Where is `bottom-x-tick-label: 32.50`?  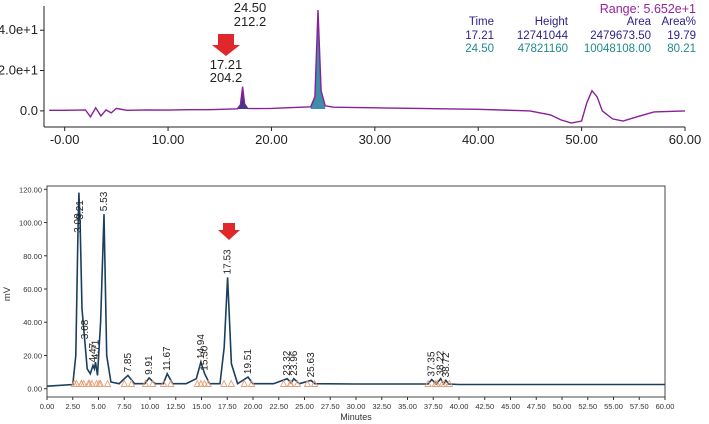 bottom-x-tick-label: 32.50 is located at coordinates (381, 406).